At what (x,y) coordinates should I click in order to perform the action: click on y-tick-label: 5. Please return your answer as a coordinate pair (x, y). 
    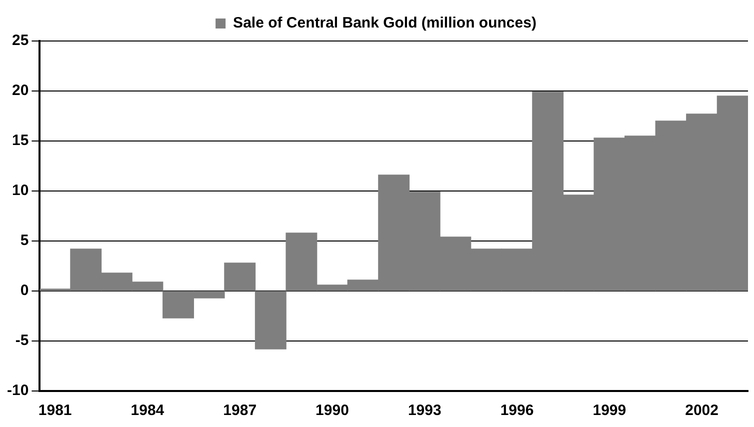
    Looking at the image, I should click on (24, 241).